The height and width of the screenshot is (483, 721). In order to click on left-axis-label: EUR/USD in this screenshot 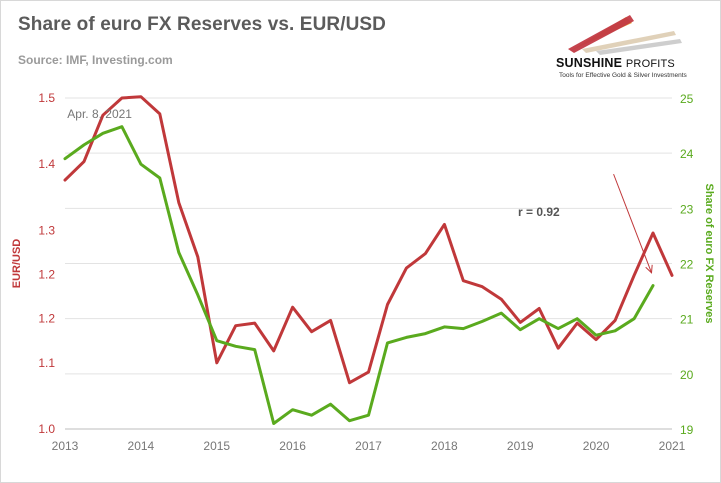, I will do `click(17, 264)`.